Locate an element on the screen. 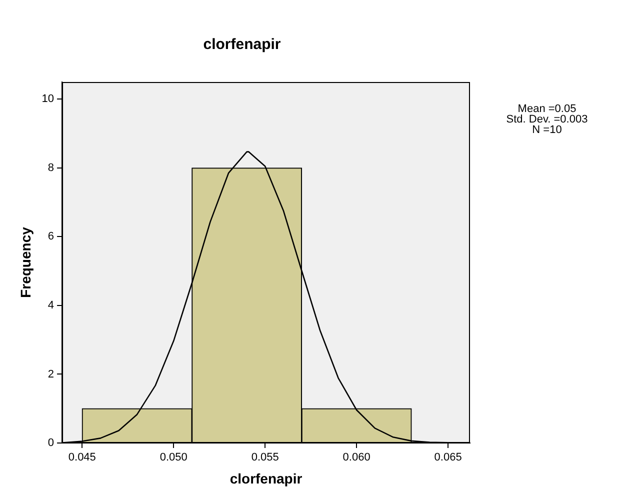  x-tick-label: 0.065 is located at coordinates (448, 458).